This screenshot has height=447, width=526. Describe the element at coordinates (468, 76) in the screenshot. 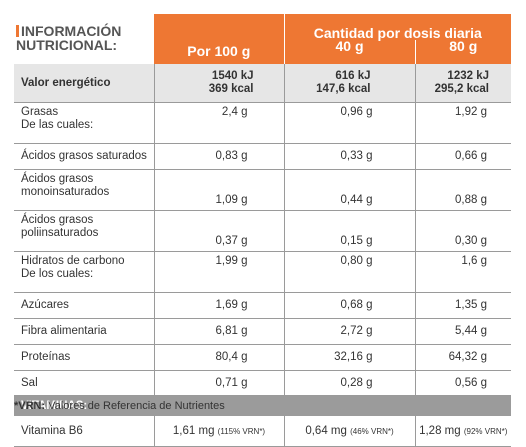

I see `energy-80-kj: 1232 kJ` at that location.